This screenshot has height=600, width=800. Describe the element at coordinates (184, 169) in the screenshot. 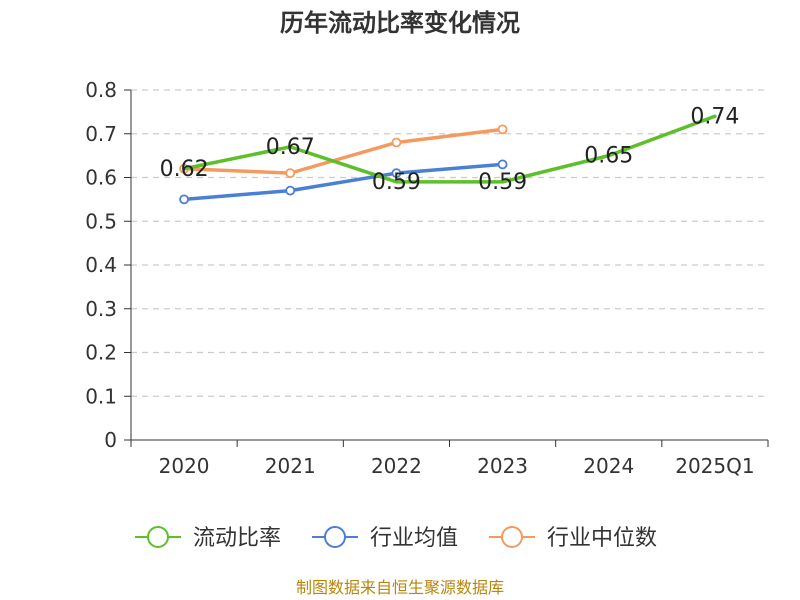

I see `data-label-0: 0.62` at that location.